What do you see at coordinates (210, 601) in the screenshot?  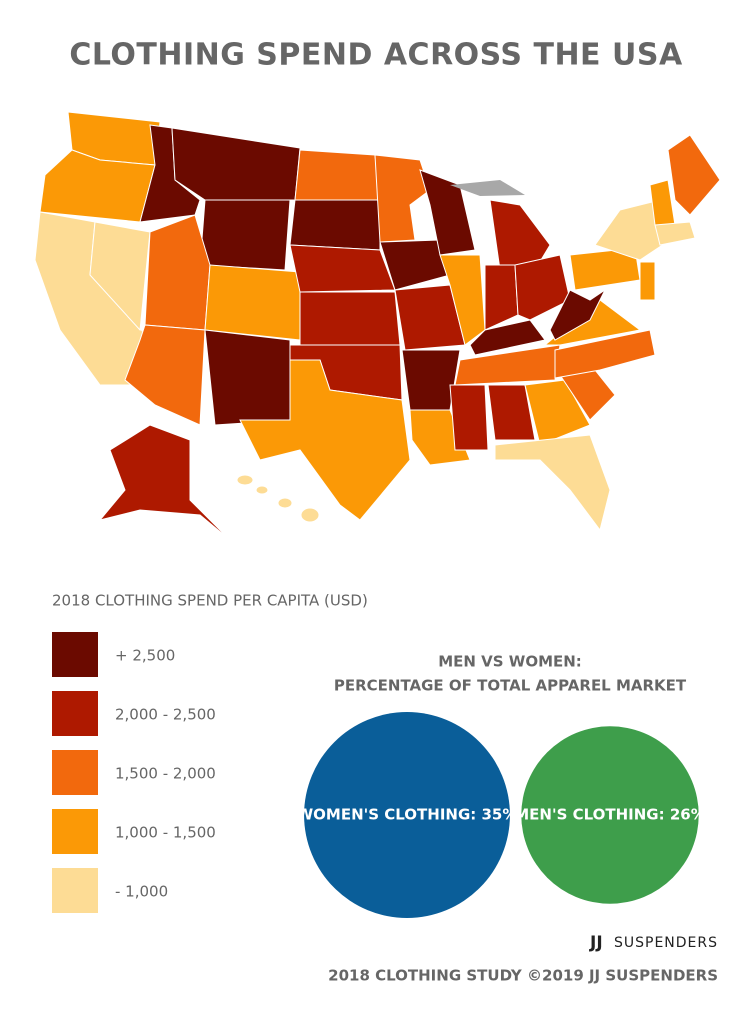 I see `legend-title: 2018 CLOTHING SPEND PER CAPITA (USD)` at bounding box center [210, 601].